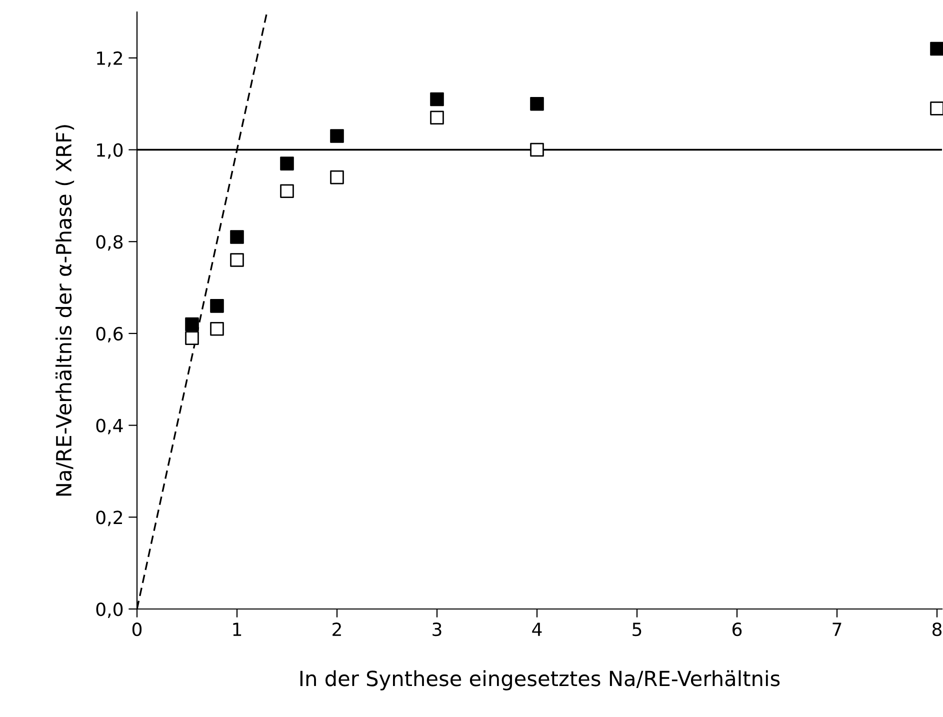  I want to click on y-tick-label: 0,8, so click(109, 243).